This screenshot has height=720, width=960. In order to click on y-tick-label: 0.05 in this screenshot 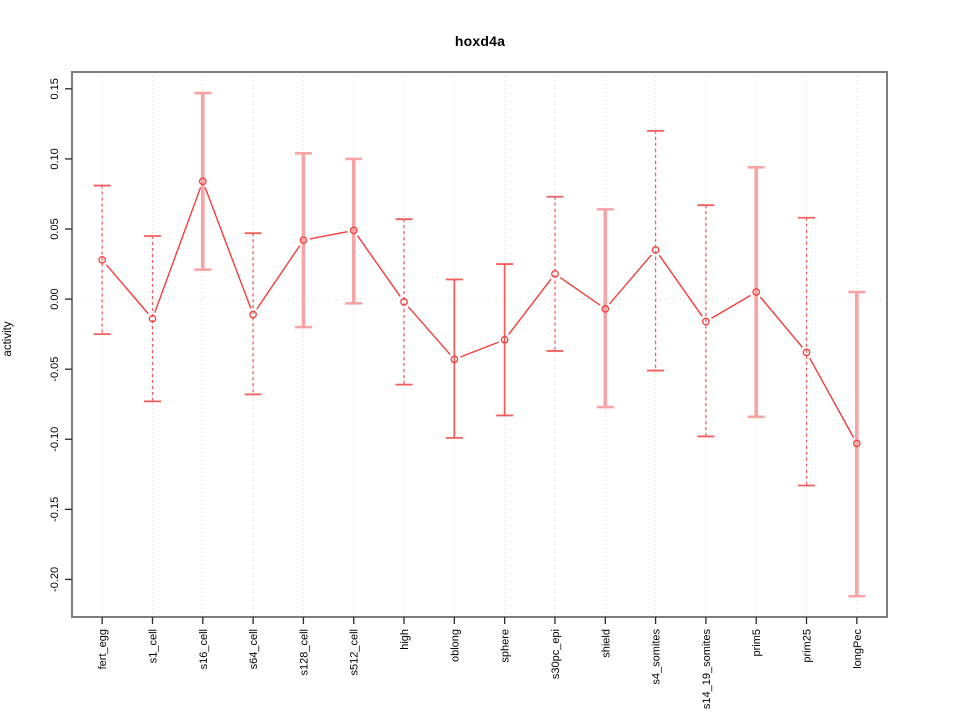, I will do `click(55, 228)`.